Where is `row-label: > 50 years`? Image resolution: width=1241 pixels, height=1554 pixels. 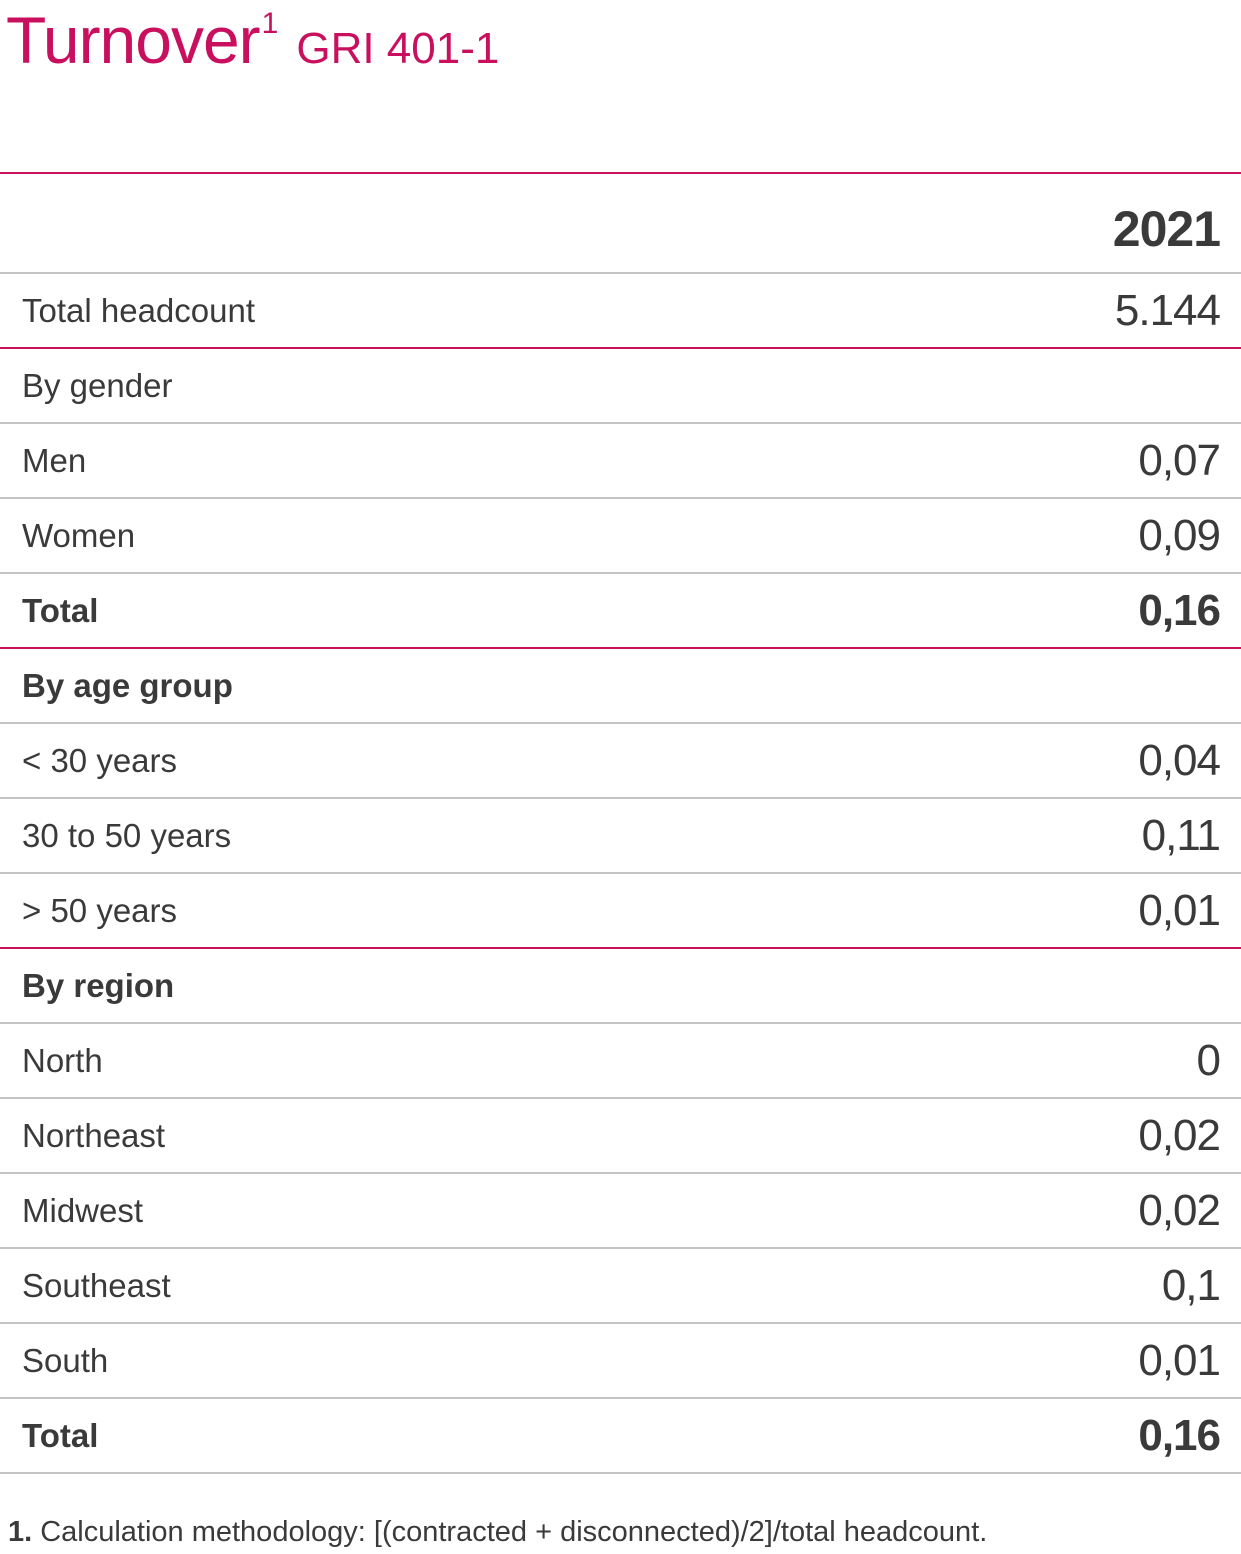
row-label: > 50 years is located at coordinates (100, 910).